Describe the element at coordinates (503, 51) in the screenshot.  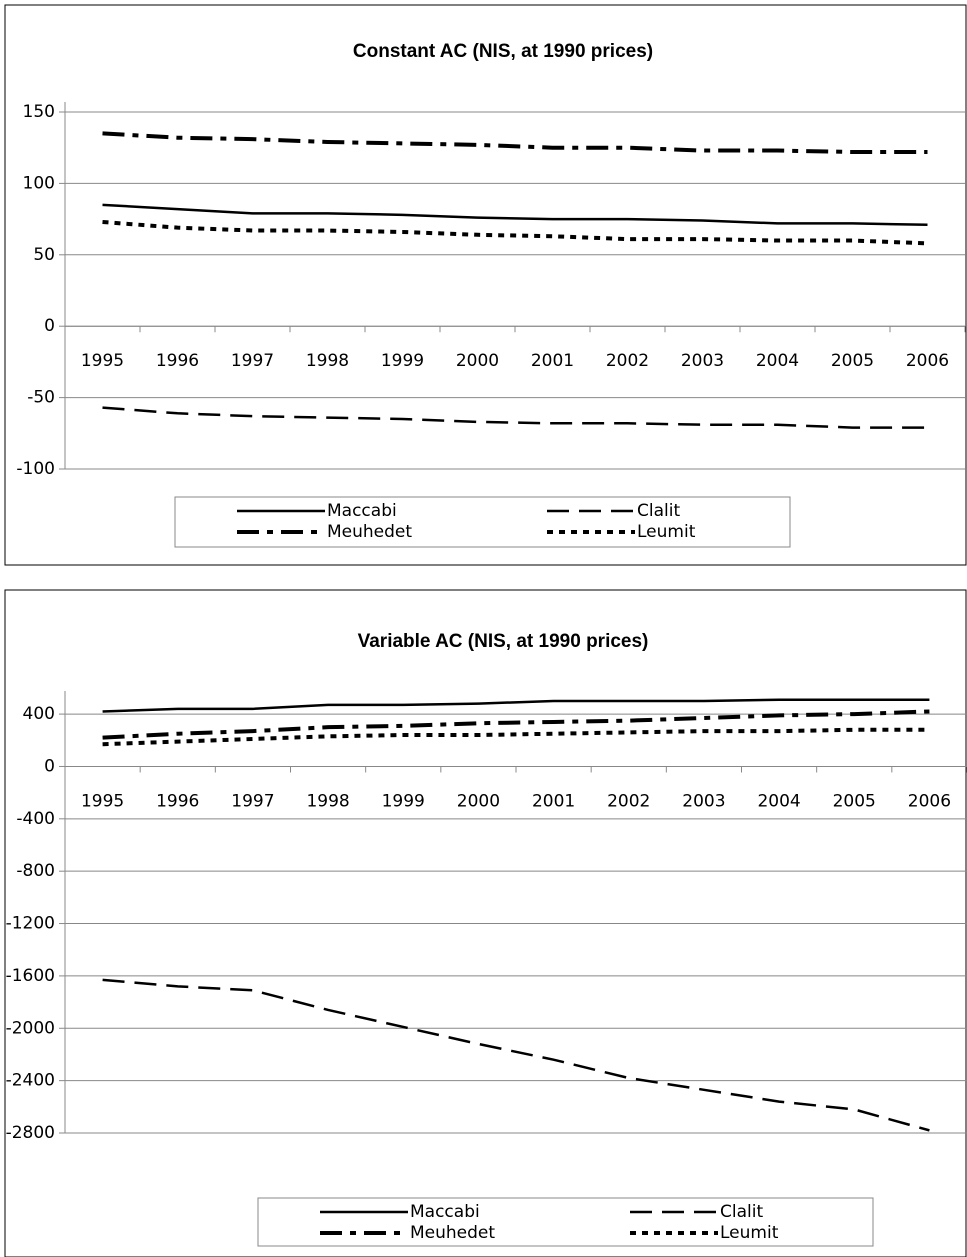
I see `chart-title: Constant AC (NIS, at 1990 prices)` at that location.